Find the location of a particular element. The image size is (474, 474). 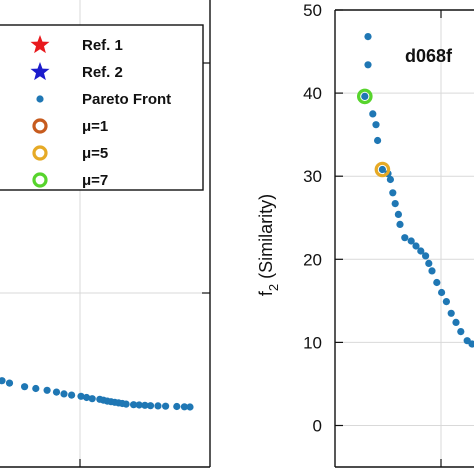

legend-label: Ref. 2 is located at coordinates (102, 72).